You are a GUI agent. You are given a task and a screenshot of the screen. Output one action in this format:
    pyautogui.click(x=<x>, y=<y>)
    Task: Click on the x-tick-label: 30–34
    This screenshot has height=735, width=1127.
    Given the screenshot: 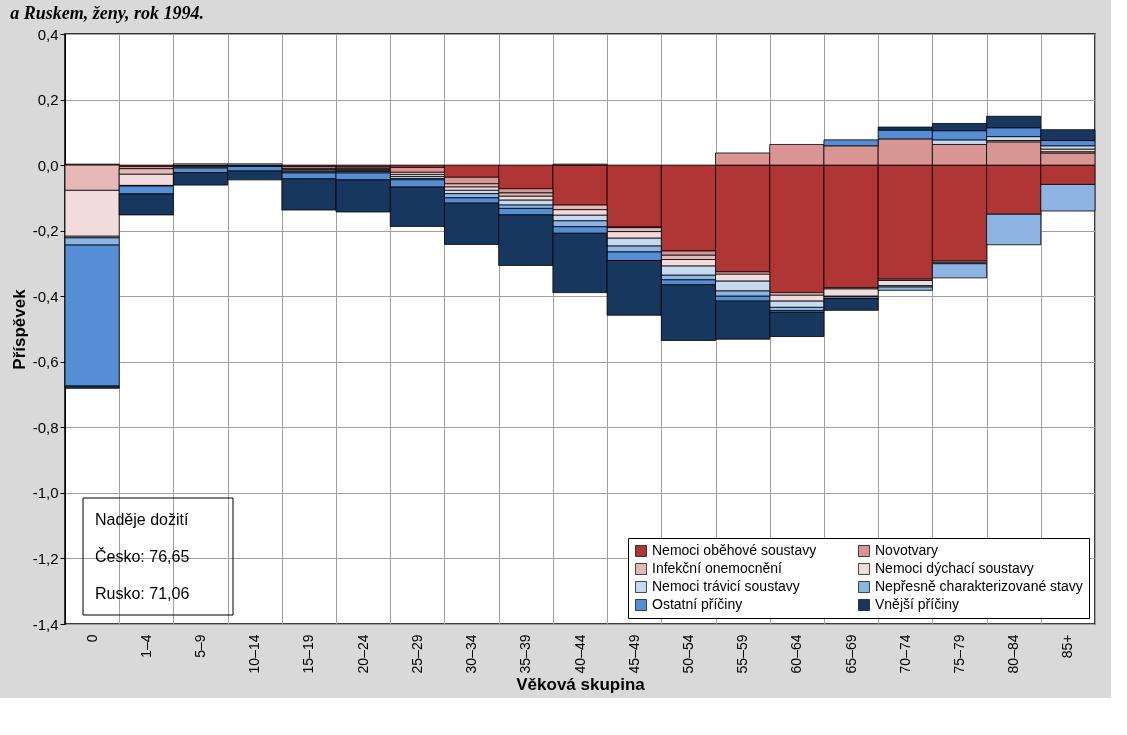 What is the action you would take?
    pyautogui.click(x=471, y=654)
    